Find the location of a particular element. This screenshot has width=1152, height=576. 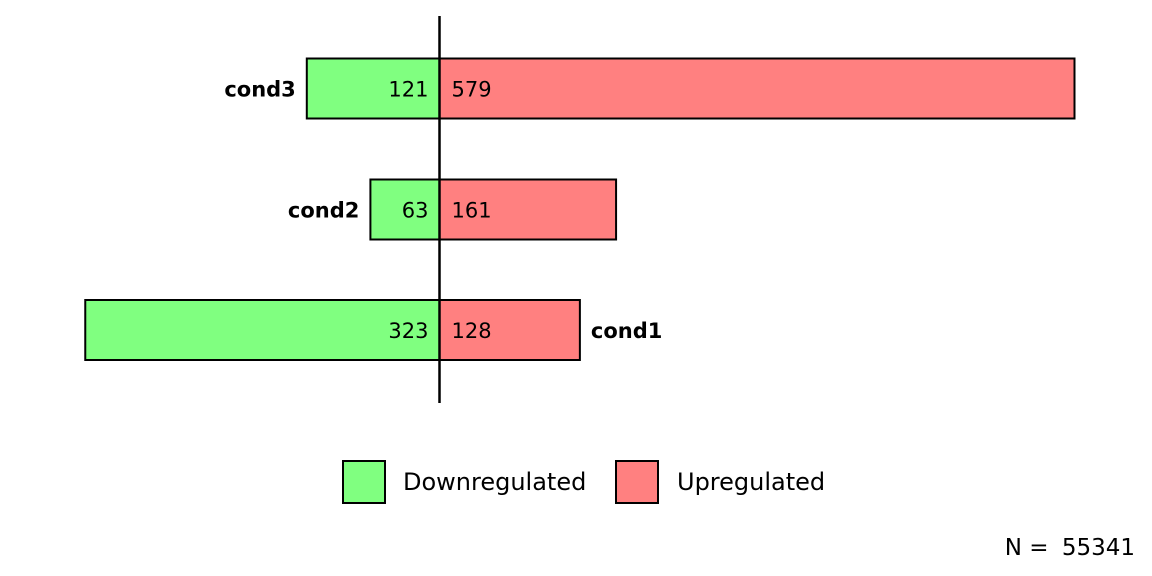

bar-downregulated-cond1 is located at coordinates (262, 330).